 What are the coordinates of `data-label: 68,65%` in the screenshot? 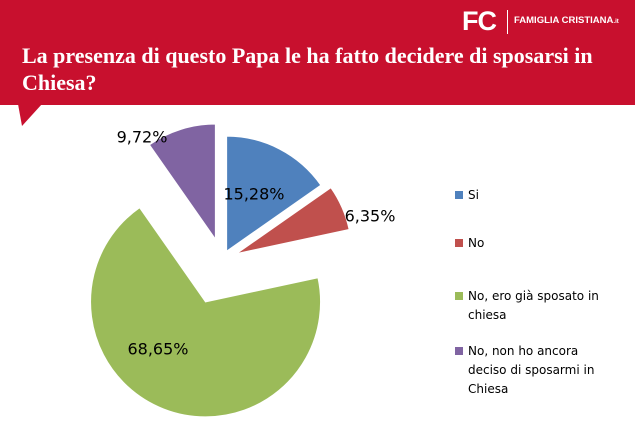 It's located at (157, 349).